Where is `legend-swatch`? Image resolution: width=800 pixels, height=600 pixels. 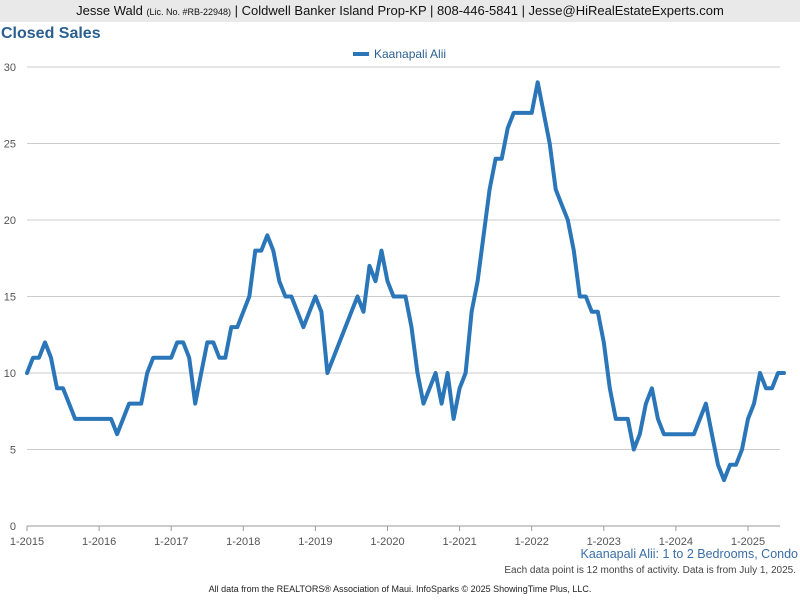 legend-swatch is located at coordinates (361, 54).